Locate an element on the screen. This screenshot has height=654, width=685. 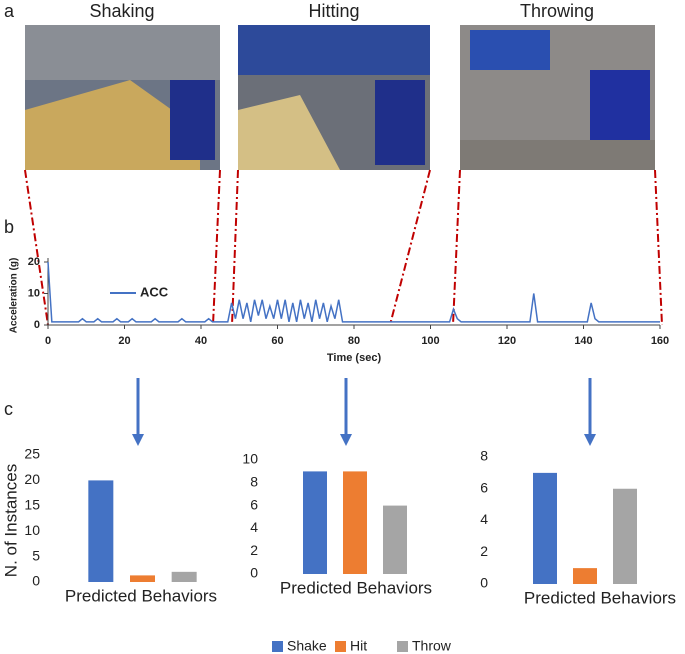
arrow is located at coordinates (364, 412).